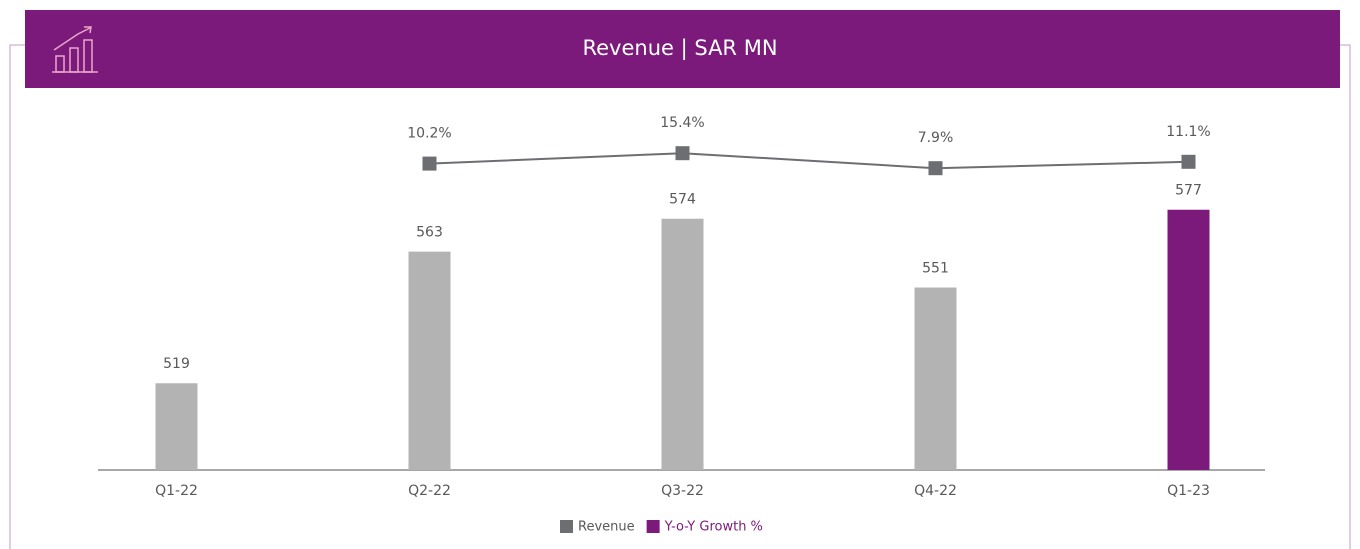 The width and height of the screenshot is (1360, 549). What do you see at coordinates (176, 491) in the screenshot?
I see `x-tick-label: Q1-22` at bounding box center [176, 491].